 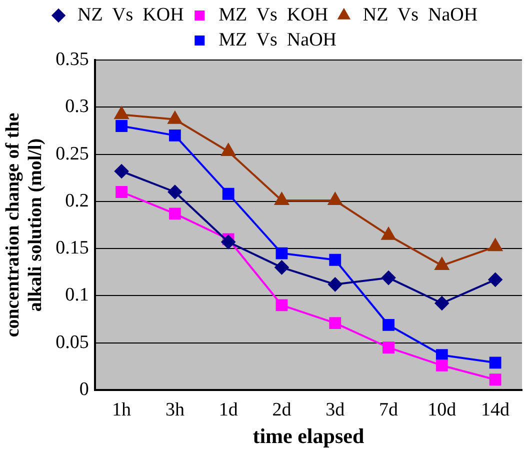 What do you see at coordinates (84, 389) in the screenshot?
I see `y-tick-label: 0` at bounding box center [84, 389].